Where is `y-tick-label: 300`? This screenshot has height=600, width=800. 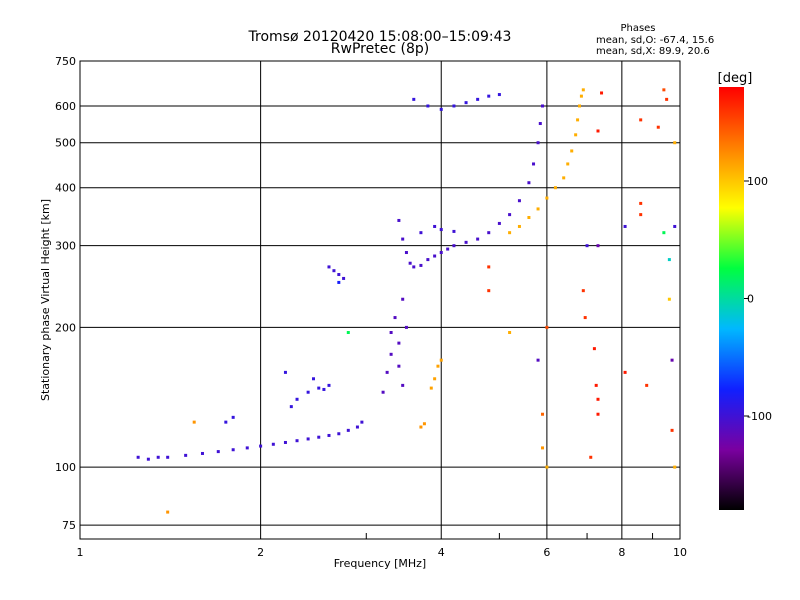 y-tick-label: 300 is located at coordinates (65, 246).